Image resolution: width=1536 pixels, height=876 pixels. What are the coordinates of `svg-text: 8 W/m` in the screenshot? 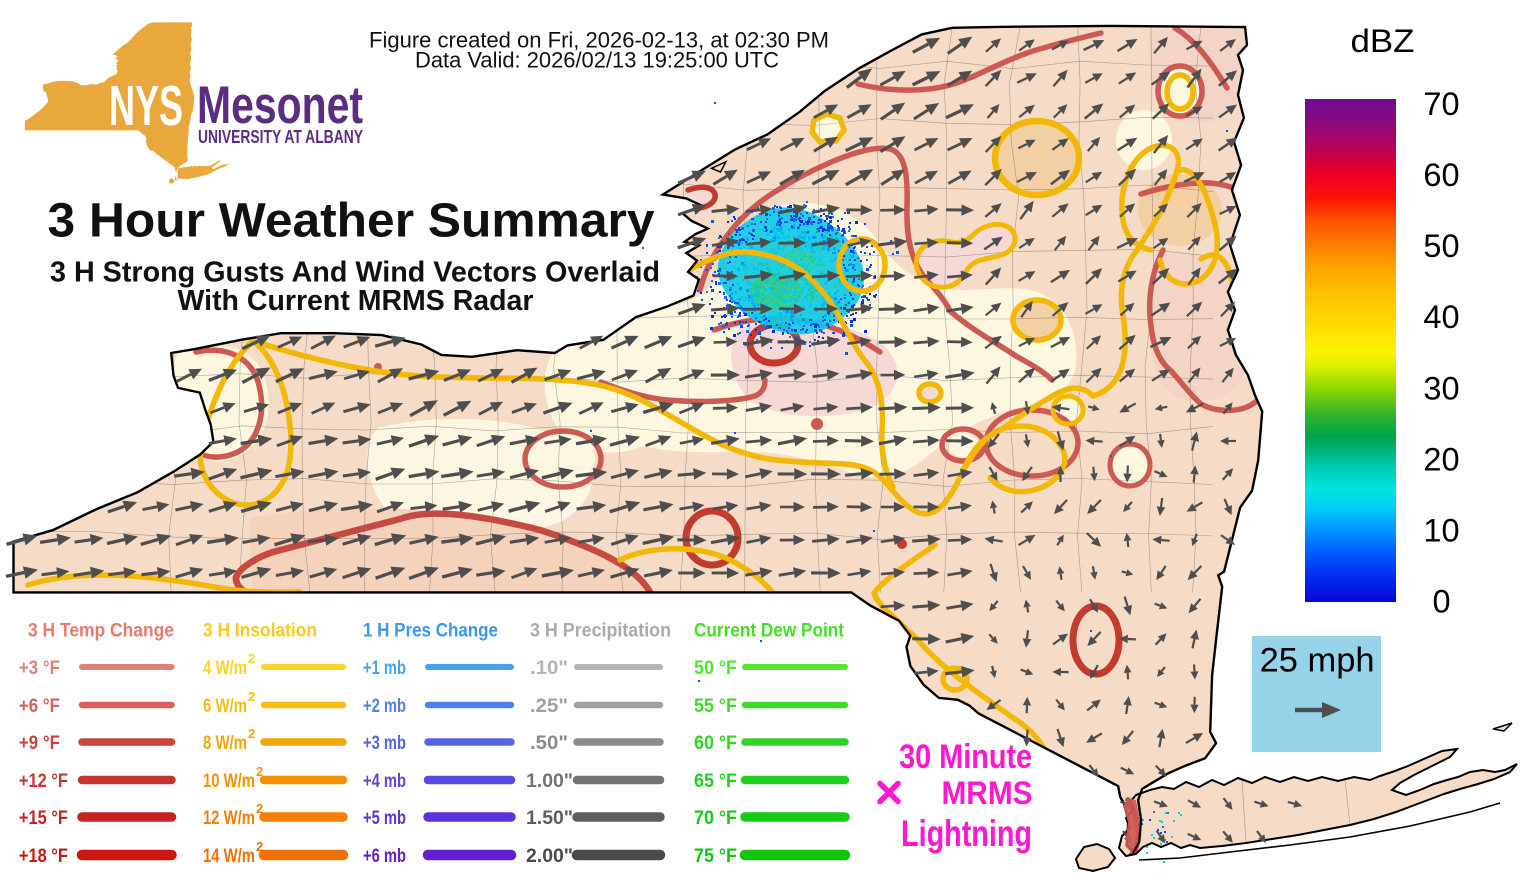 It's located at (225, 743).